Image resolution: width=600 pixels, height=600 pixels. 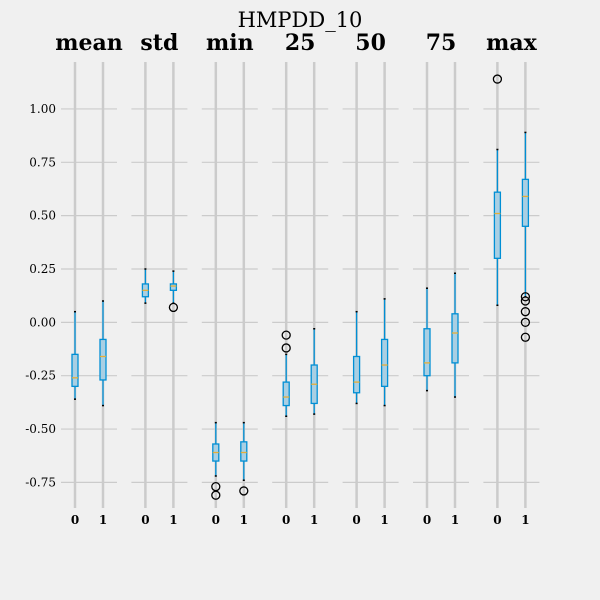 I want to click on panel-title: std, so click(x=159, y=43).